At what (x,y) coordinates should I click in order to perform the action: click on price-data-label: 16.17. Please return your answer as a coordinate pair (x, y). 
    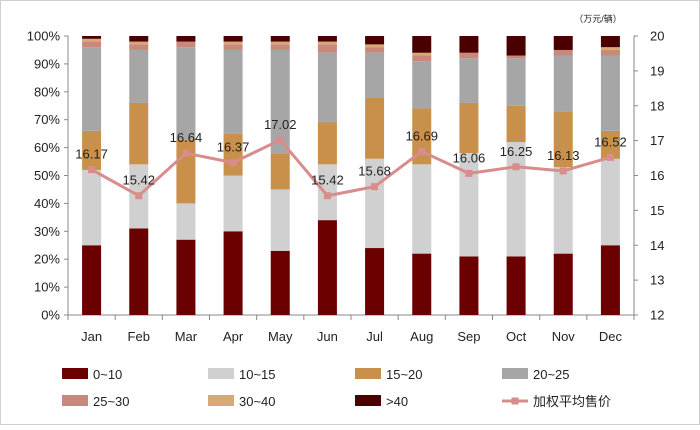
    Looking at the image, I should click on (91, 154).